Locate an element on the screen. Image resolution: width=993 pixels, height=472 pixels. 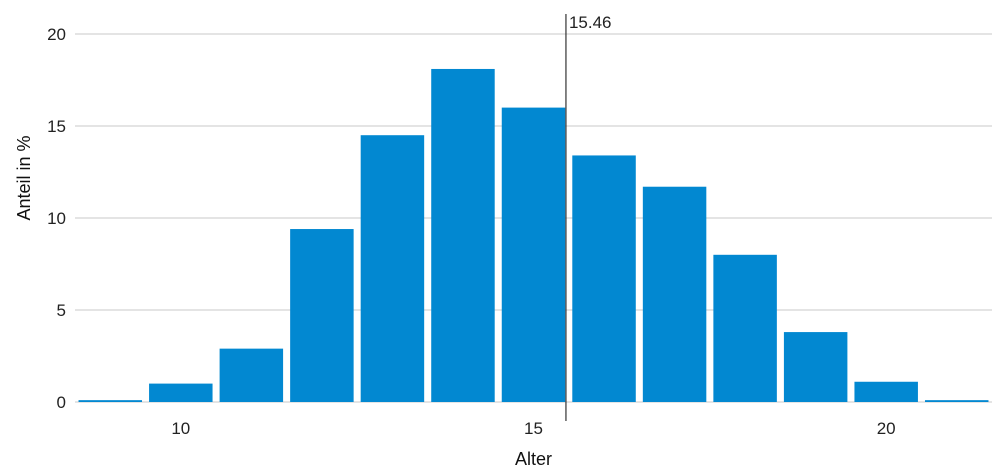
y-tick-label: 5 is located at coordinates (61, 310).